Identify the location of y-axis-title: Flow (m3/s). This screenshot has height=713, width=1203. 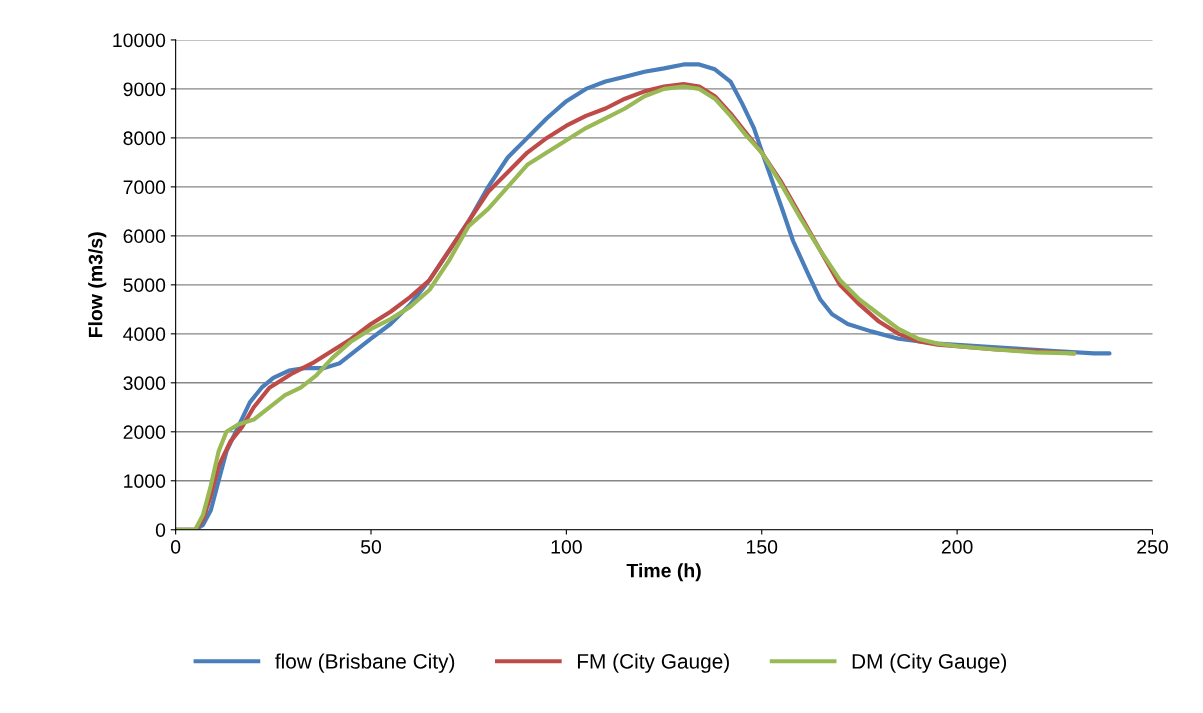
(97, 285).